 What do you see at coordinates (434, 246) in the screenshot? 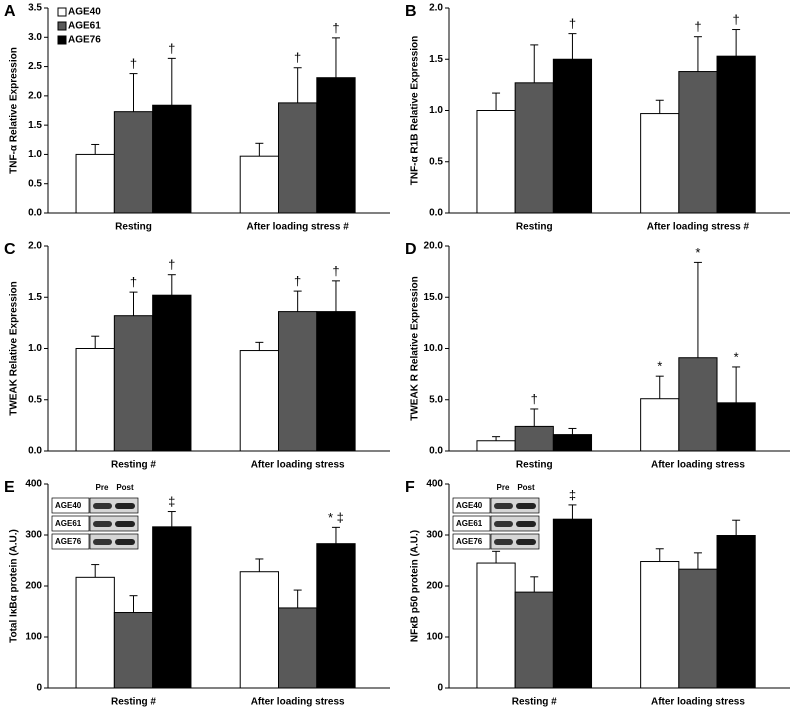
I see `y-tick-label: 20.0` at bounding box center [434, 246].